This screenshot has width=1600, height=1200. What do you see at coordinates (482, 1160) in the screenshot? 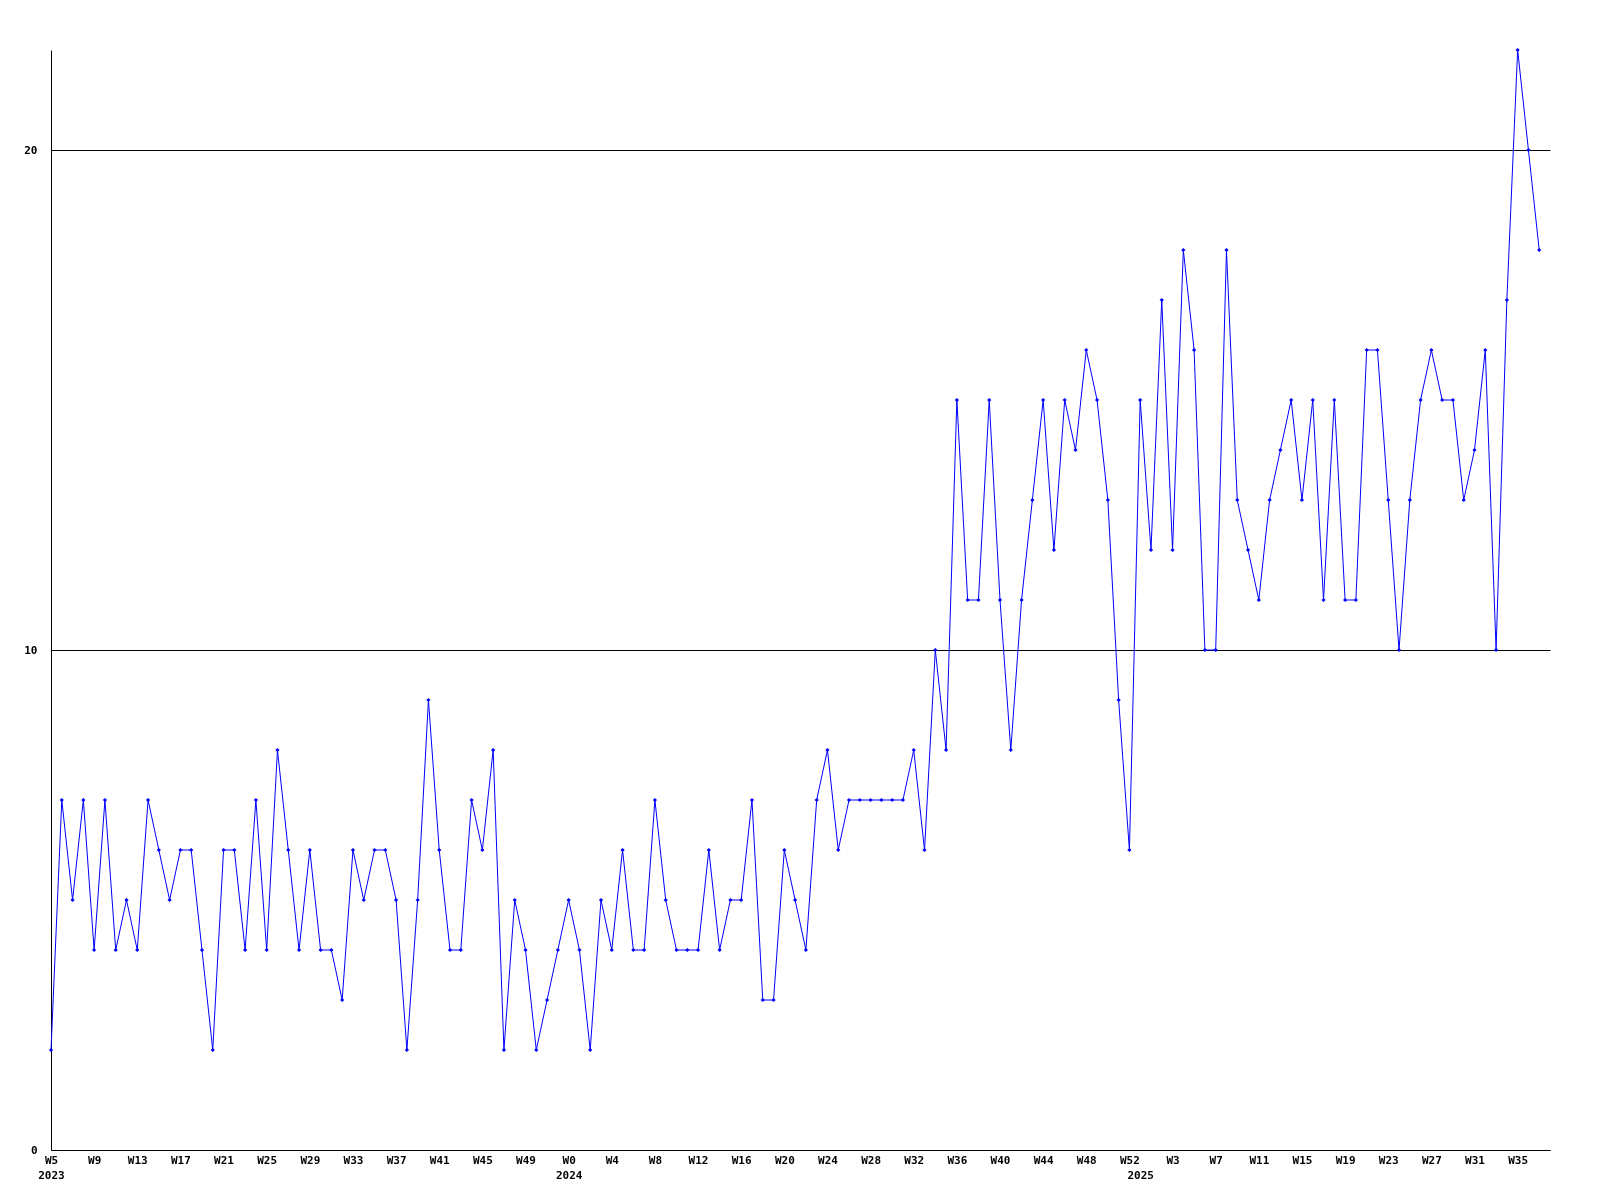
I see `x-tick-label: W45` at bounding box center [482, 1160].